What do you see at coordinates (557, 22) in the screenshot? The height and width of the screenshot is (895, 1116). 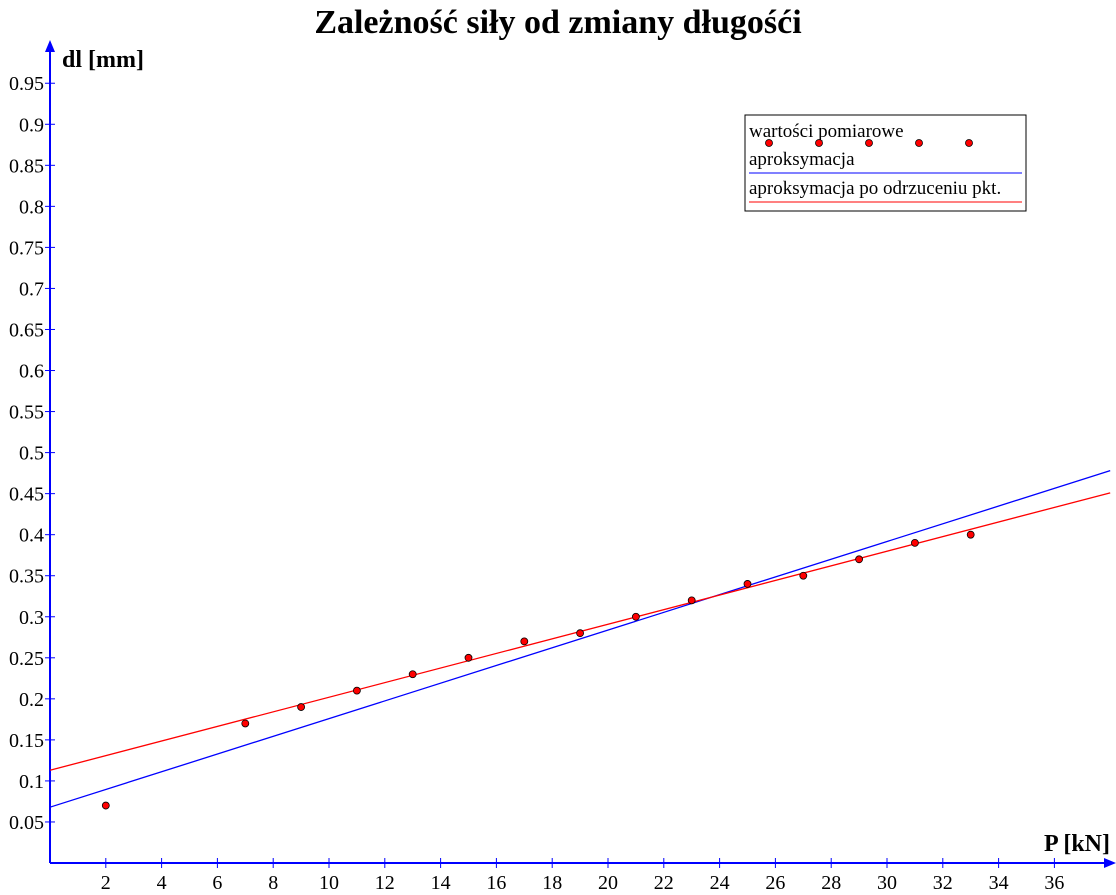 I see `chart-title: Zależność siły od zmiany długośći` at bounding box center [557, 22].